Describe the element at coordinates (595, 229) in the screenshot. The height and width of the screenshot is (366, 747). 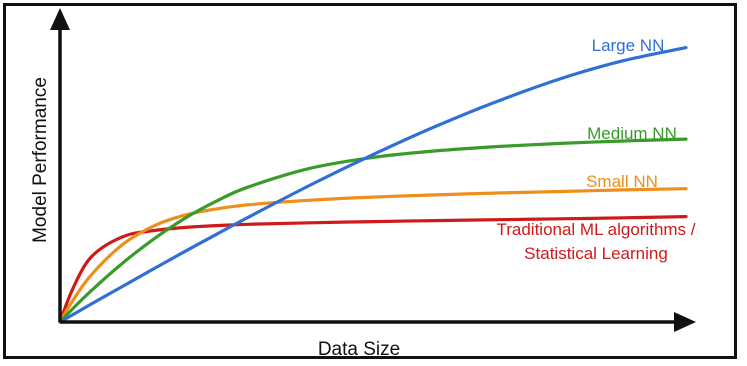
I see `series-label-line: Traditional ML algorithms /` at that location.